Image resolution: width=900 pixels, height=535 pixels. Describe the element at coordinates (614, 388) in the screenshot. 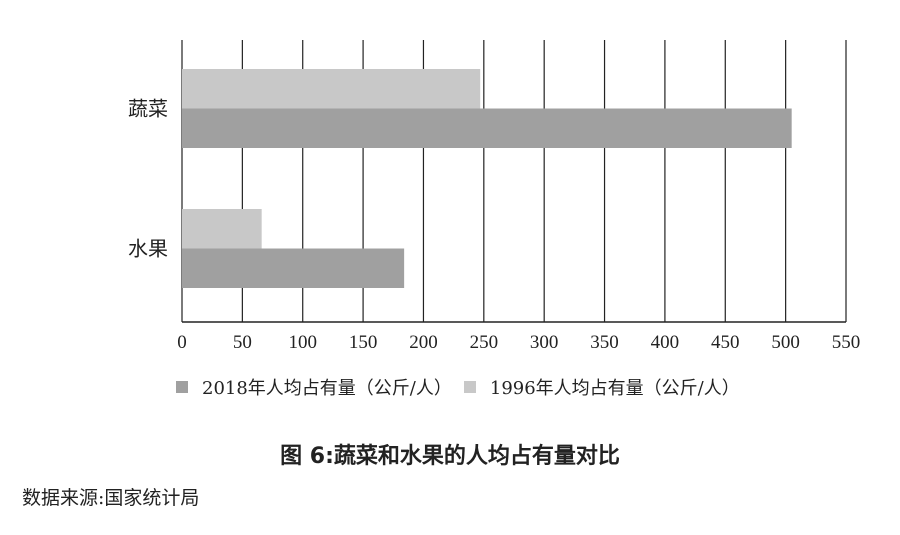

I see `legend-label-1996: 1996年人均占有量（公斤/人）` at that location.